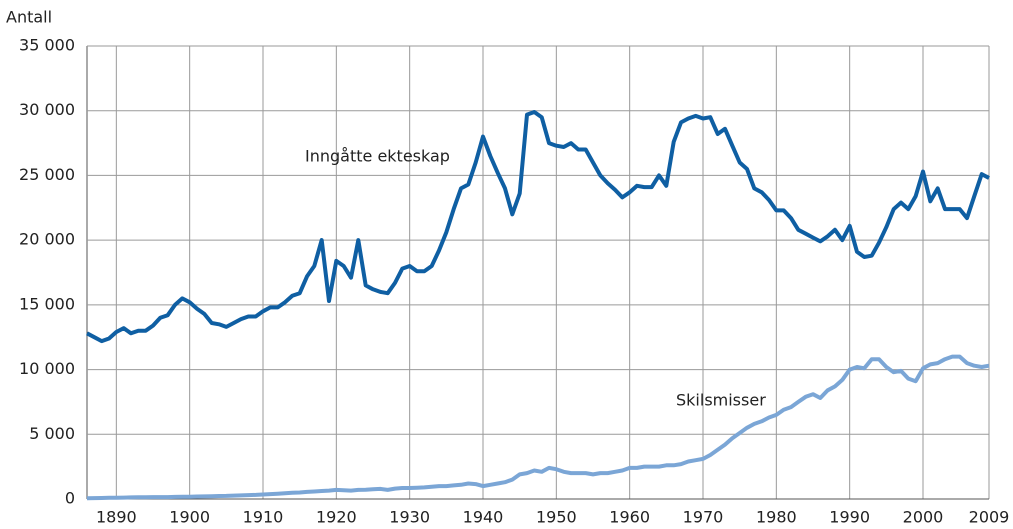 The width and height of the screenshot is (1013, 529). I want to click on y-tick-label: 35 000, so click(47, 45).